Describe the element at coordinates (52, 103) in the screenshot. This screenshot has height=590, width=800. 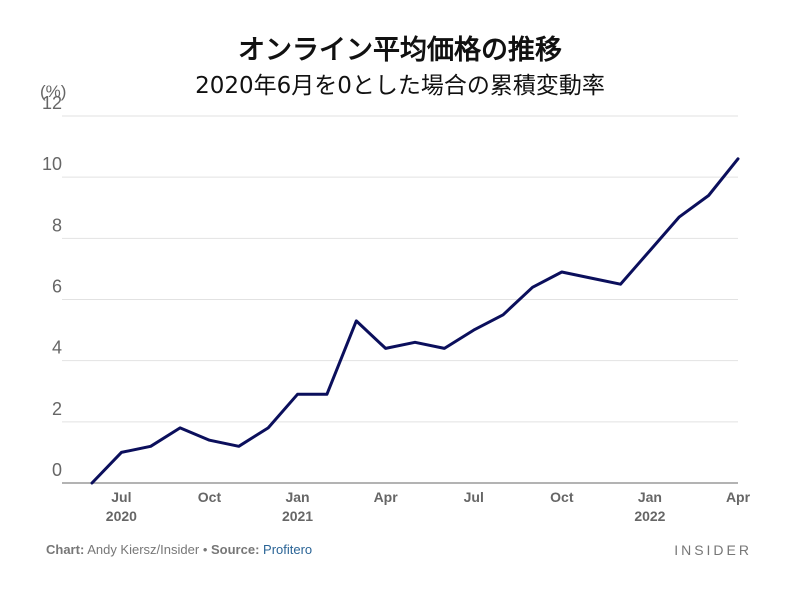
I see `y-tick-label: 12` at that location.